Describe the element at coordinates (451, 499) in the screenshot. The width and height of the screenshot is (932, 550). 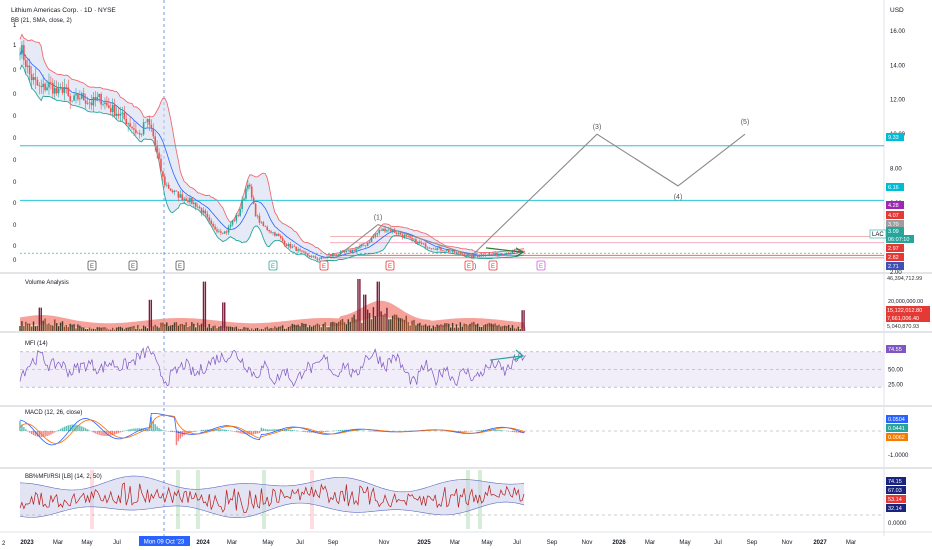
I see `bbmfi-pane` at that location.